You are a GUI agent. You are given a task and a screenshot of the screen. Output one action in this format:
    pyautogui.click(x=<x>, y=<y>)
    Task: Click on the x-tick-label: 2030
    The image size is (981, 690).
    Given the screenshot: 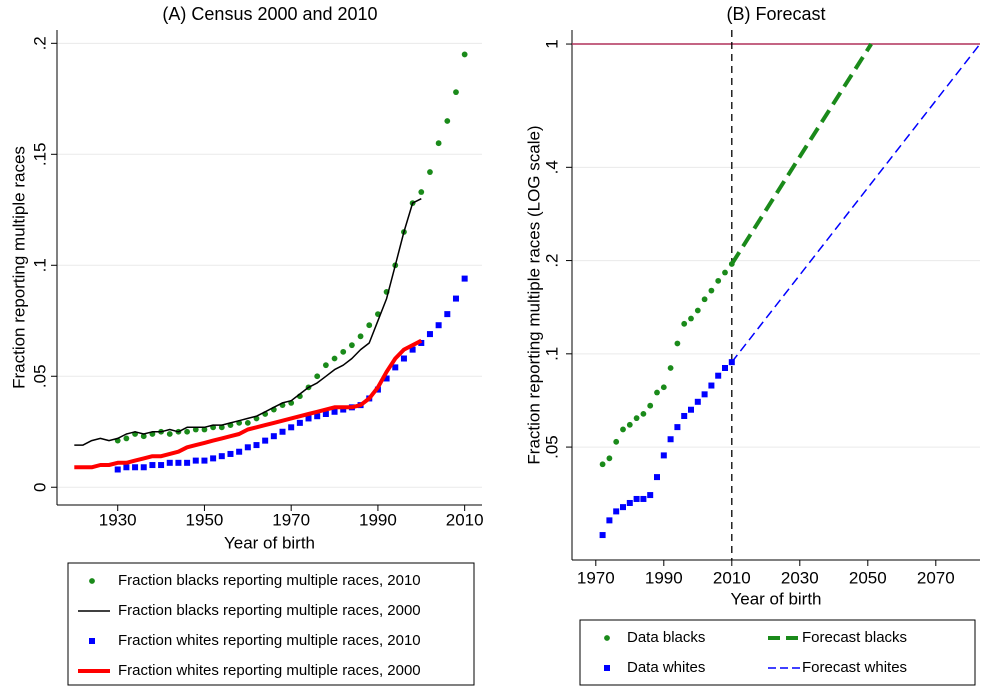 What is the action you would take?
    pyautogui.click(x=800, y=577)
    